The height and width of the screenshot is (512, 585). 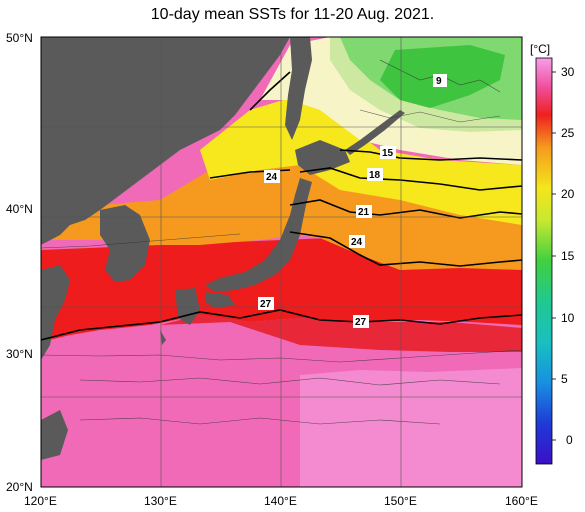 I want to click on contour-label-9: 9, so click(x=439, y=81).